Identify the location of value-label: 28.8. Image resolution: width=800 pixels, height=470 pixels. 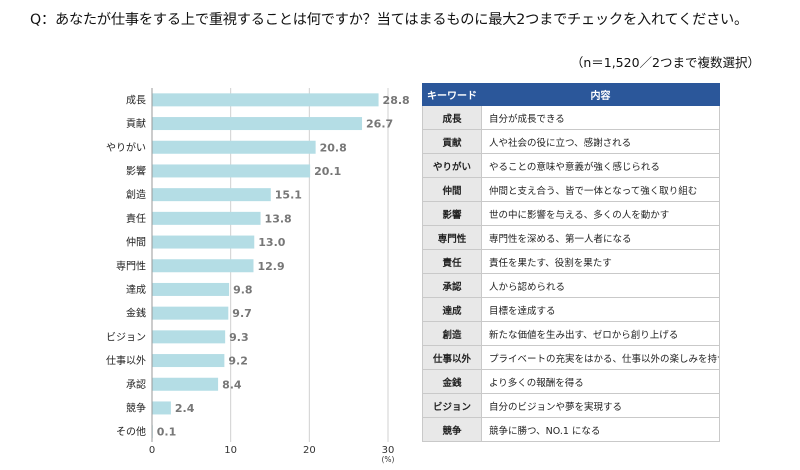
(396, 100).